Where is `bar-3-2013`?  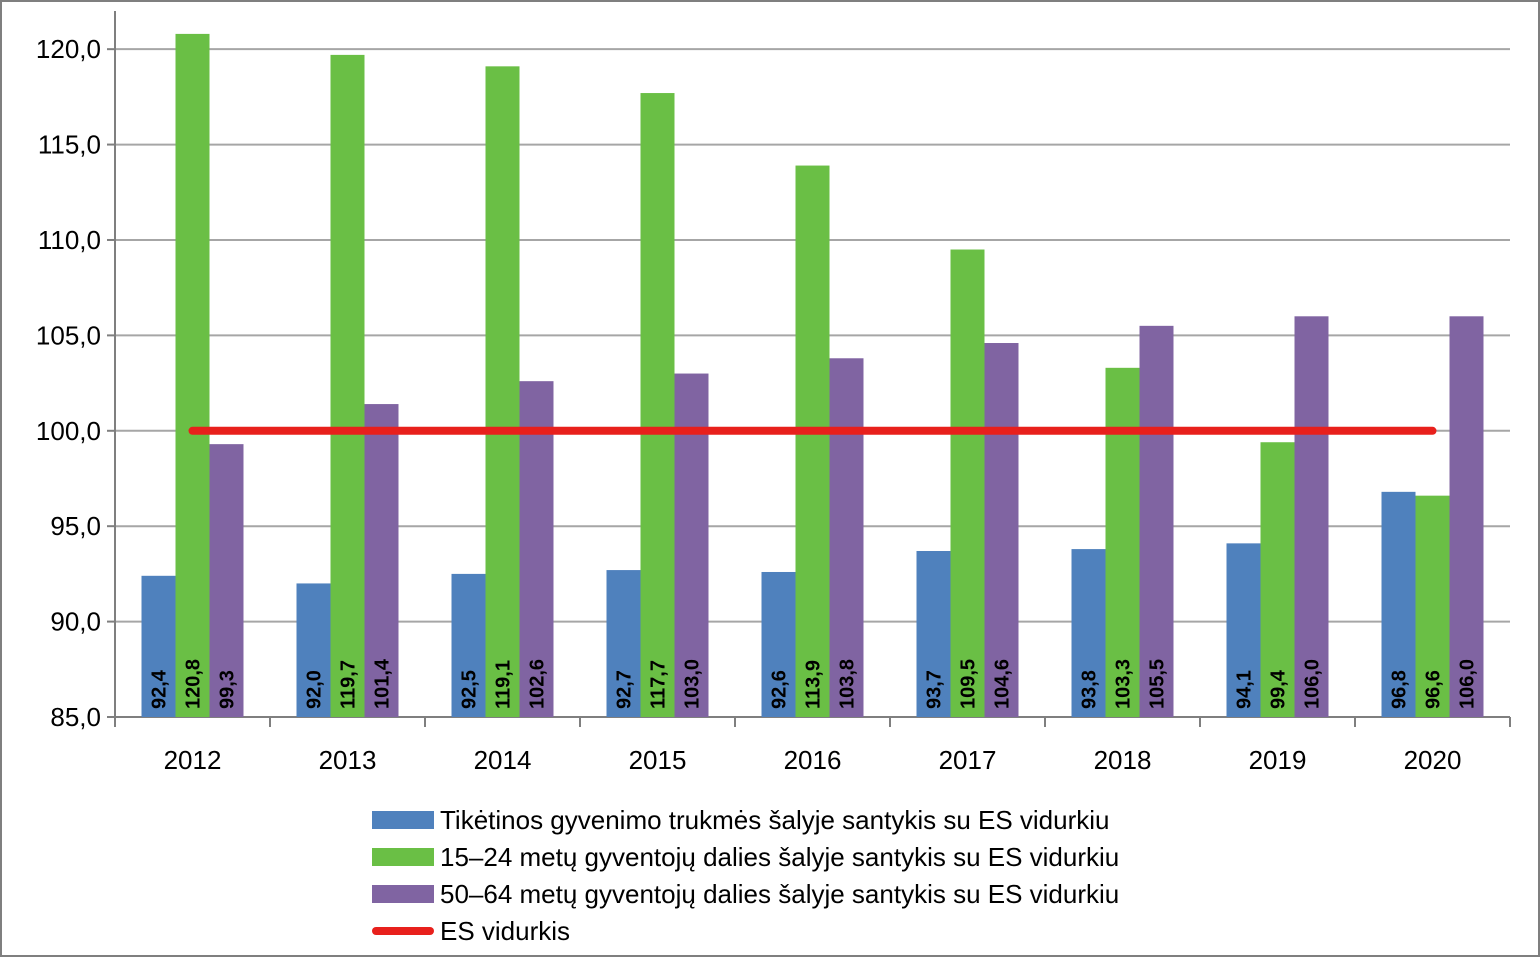
bar-3-2013 is located at coordinates (381, 560).